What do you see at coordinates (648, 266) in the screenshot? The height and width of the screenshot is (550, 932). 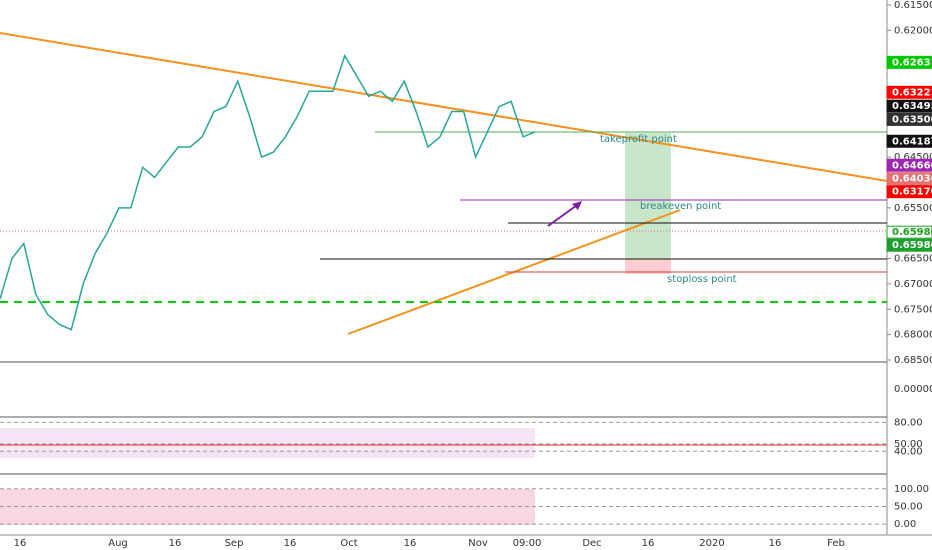 I see `loss-zone` at bounding box center [648, 266].